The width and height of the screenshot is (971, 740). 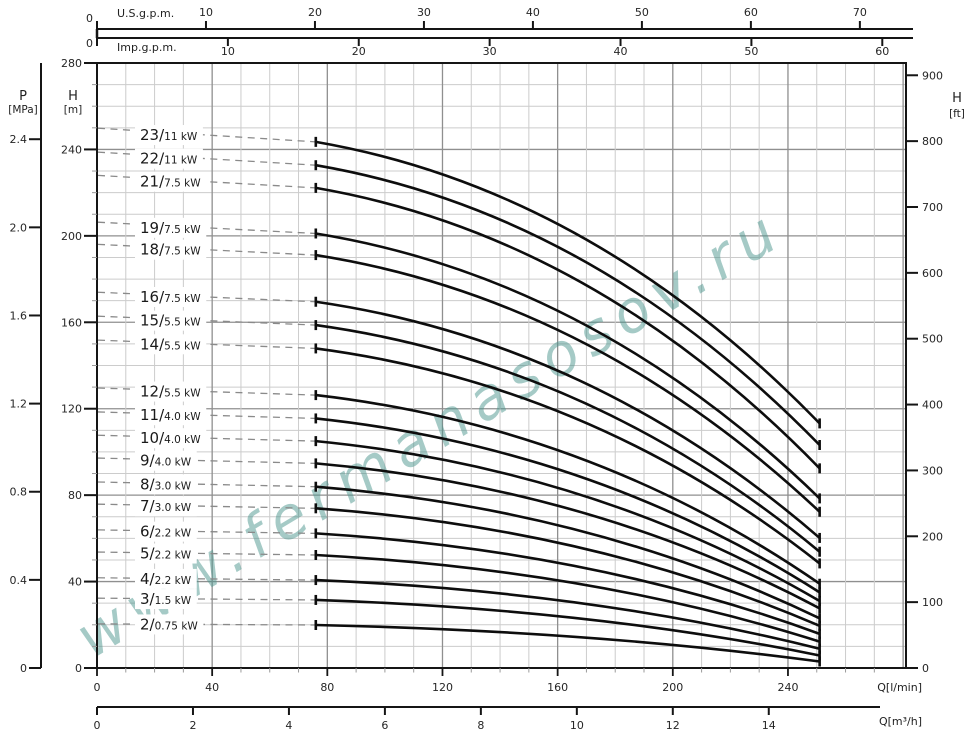 I want to click on us-gpm-tick-label: 10, so click(x=206, y=12).